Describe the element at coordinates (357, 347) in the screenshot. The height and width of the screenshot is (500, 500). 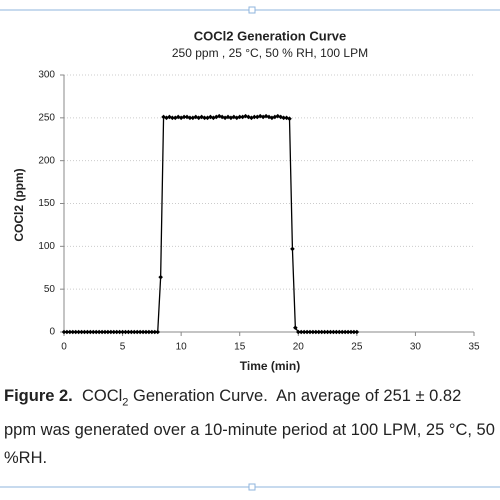
I see `x-tick-label: 25` at that location.